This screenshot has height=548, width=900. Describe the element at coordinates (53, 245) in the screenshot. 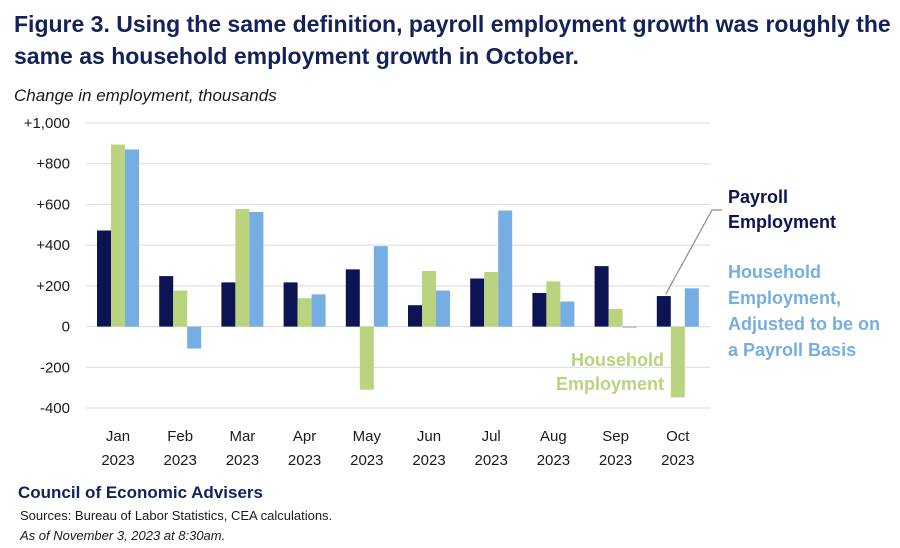

I see `y-tick-label: +400` at that location.